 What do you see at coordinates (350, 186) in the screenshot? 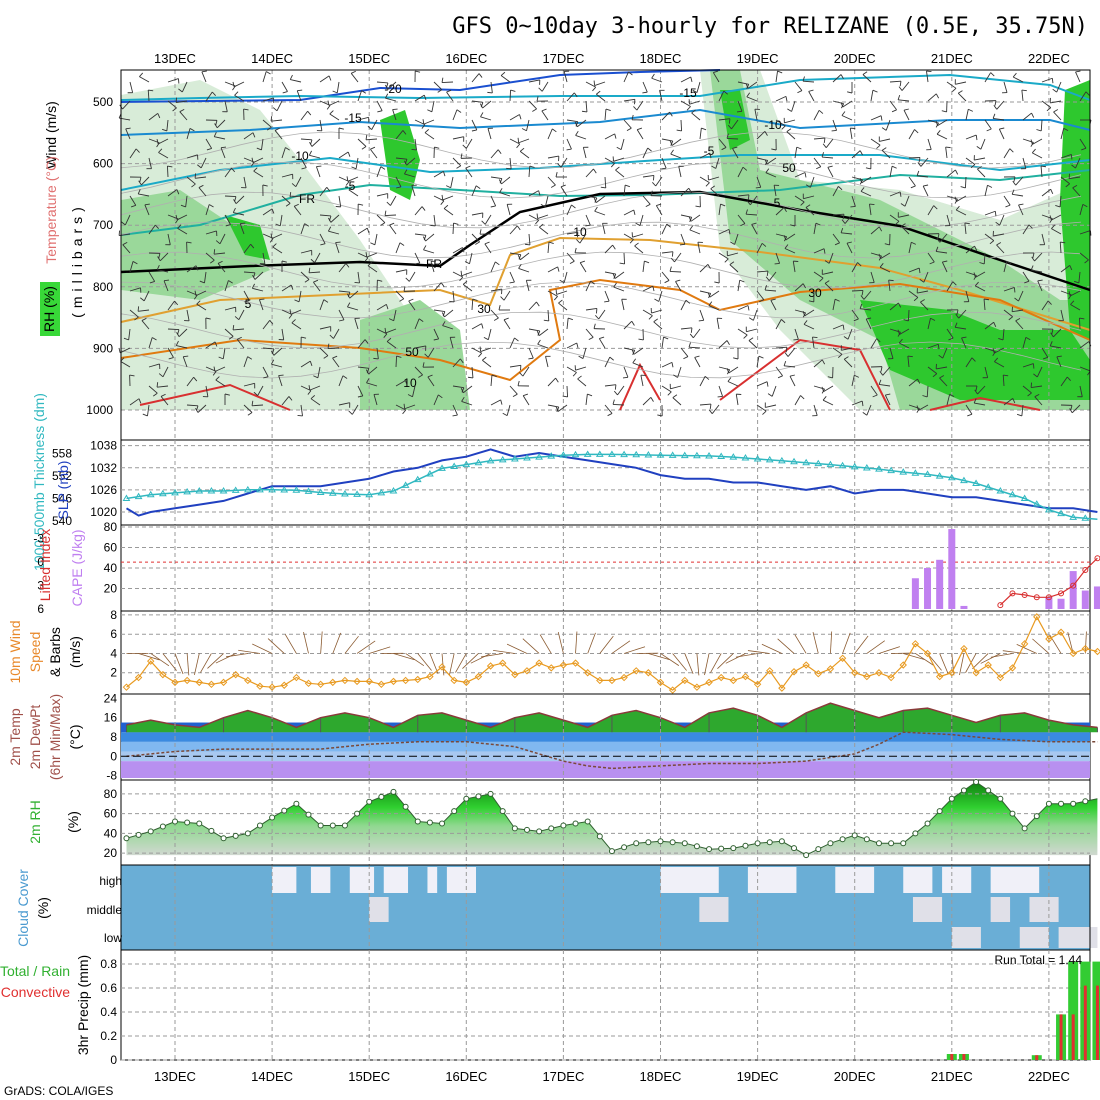
I see `contour-label: -5` at bounding box center [350, 186].